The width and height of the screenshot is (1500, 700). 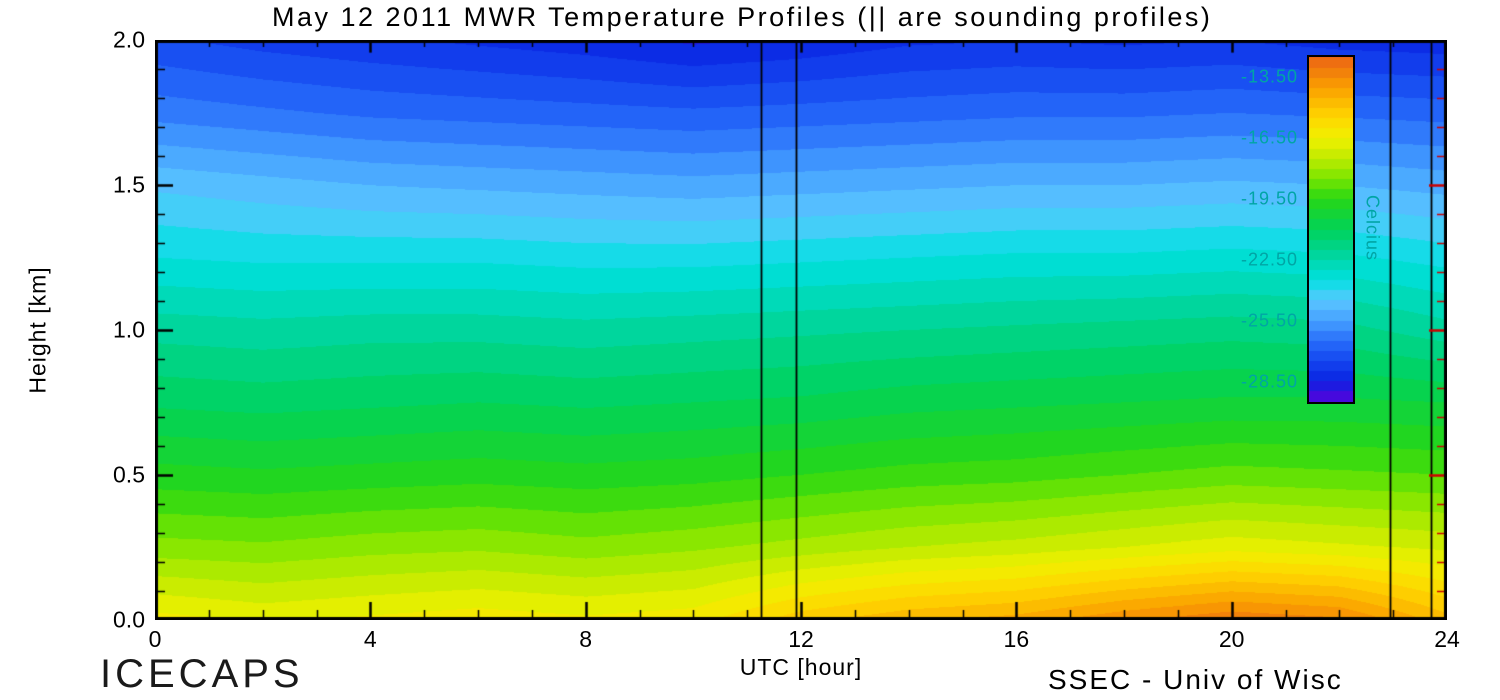 I want to click on y-tick-label: 1.0, so click(x=129, y=329).